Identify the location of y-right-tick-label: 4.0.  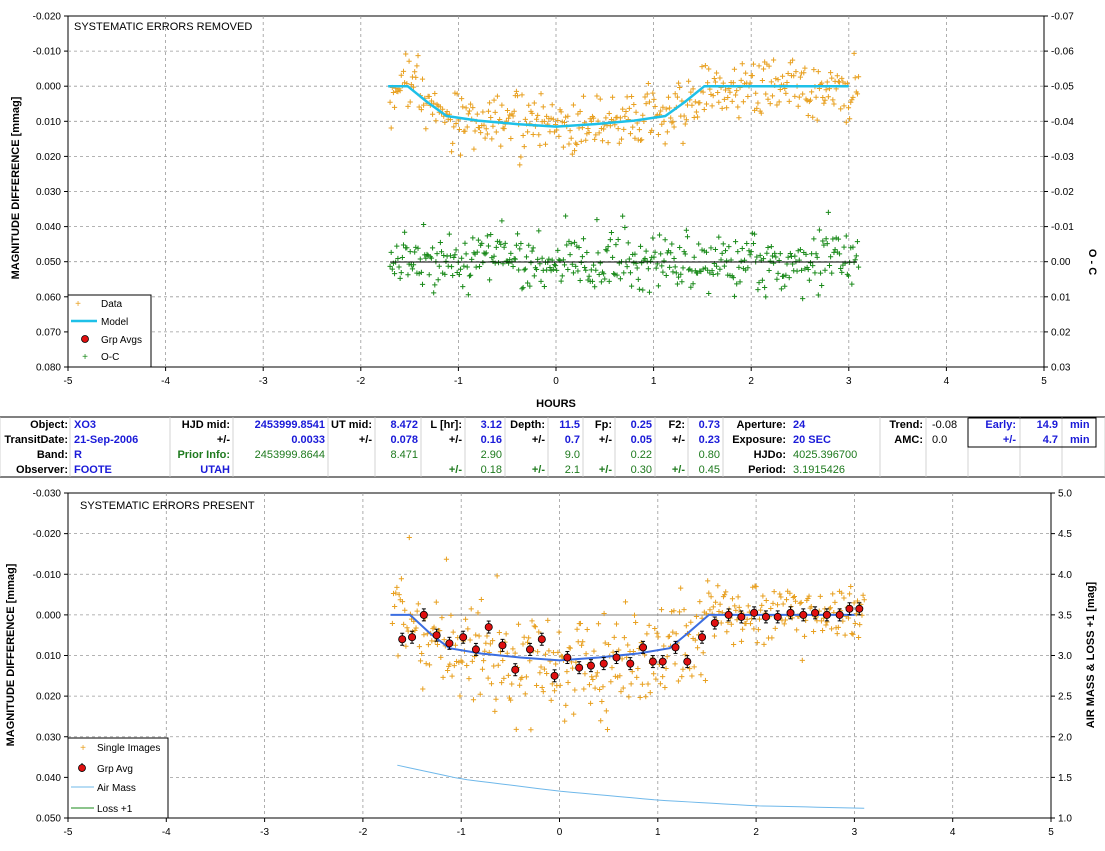
(1065, 575).